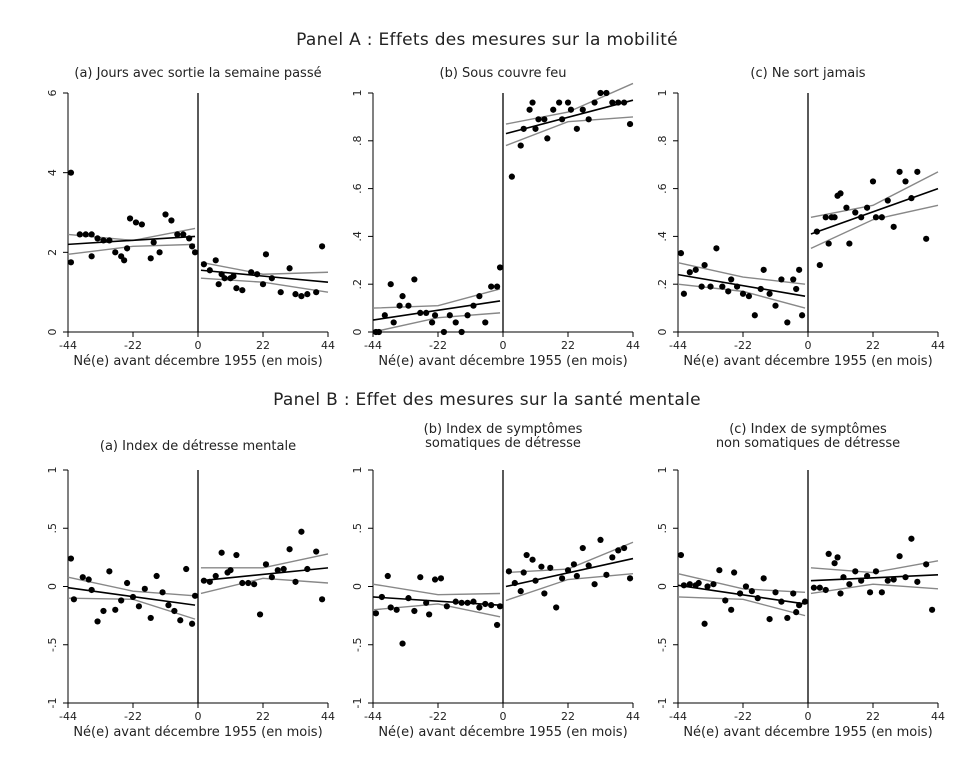  What do you see at coordinates (741, 583) in the screenshot?
I see `chart-B_c-ci-upper-left` at bounding box center [741, 583].